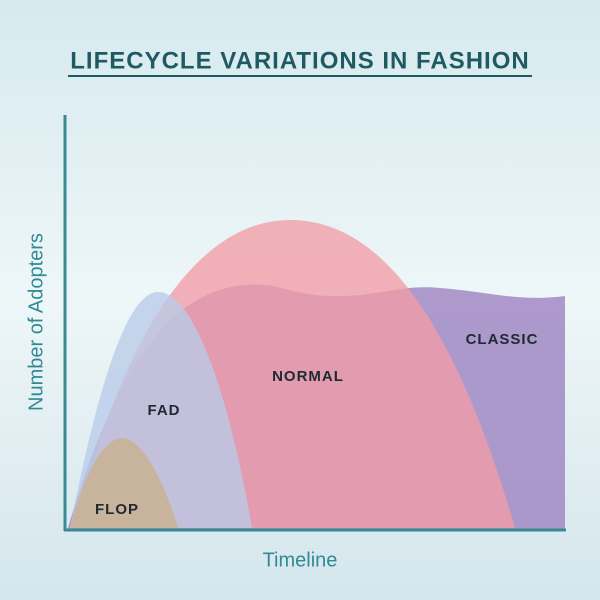 Image resolution: width=600 pixels, height=600 pixels. Describe the element at coordinates (299, 60) in the screenshot. I see `title: LIFECYCLE VARIATIONS IN FASHION` at that location.